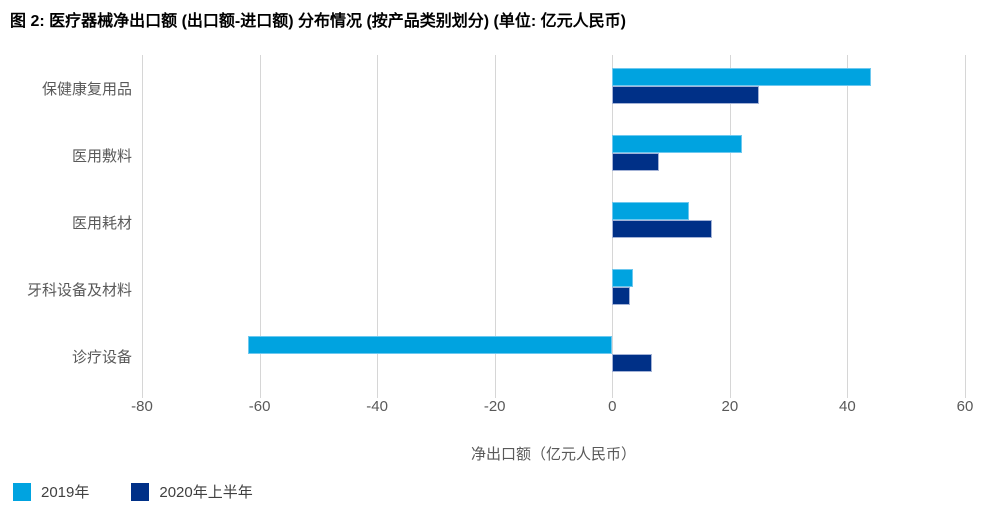 This screenshot has width=1000, height=511. What do you see at coordinates (730, 406) in the screenshot?
I see `x-tick-label-20: 20` at bounding box center [730, 406].